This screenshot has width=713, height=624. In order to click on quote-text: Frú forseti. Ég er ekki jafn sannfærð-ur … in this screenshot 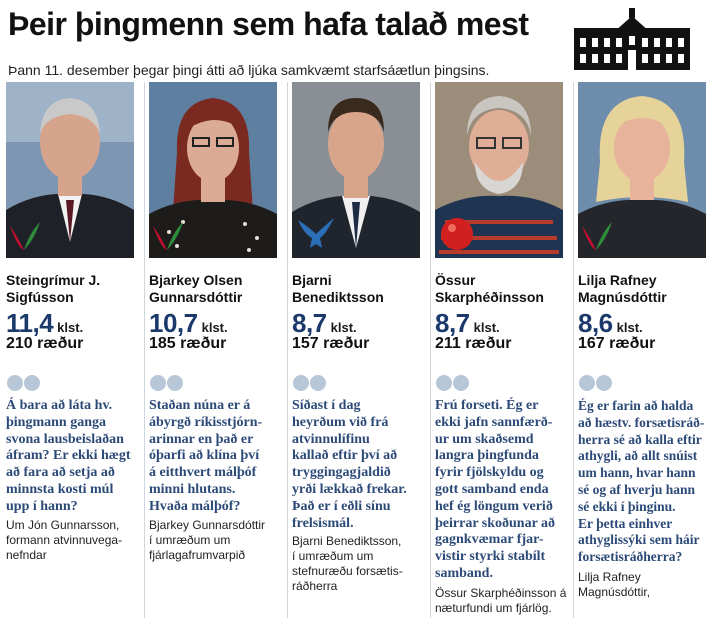, I will do `click(495, 489)`.